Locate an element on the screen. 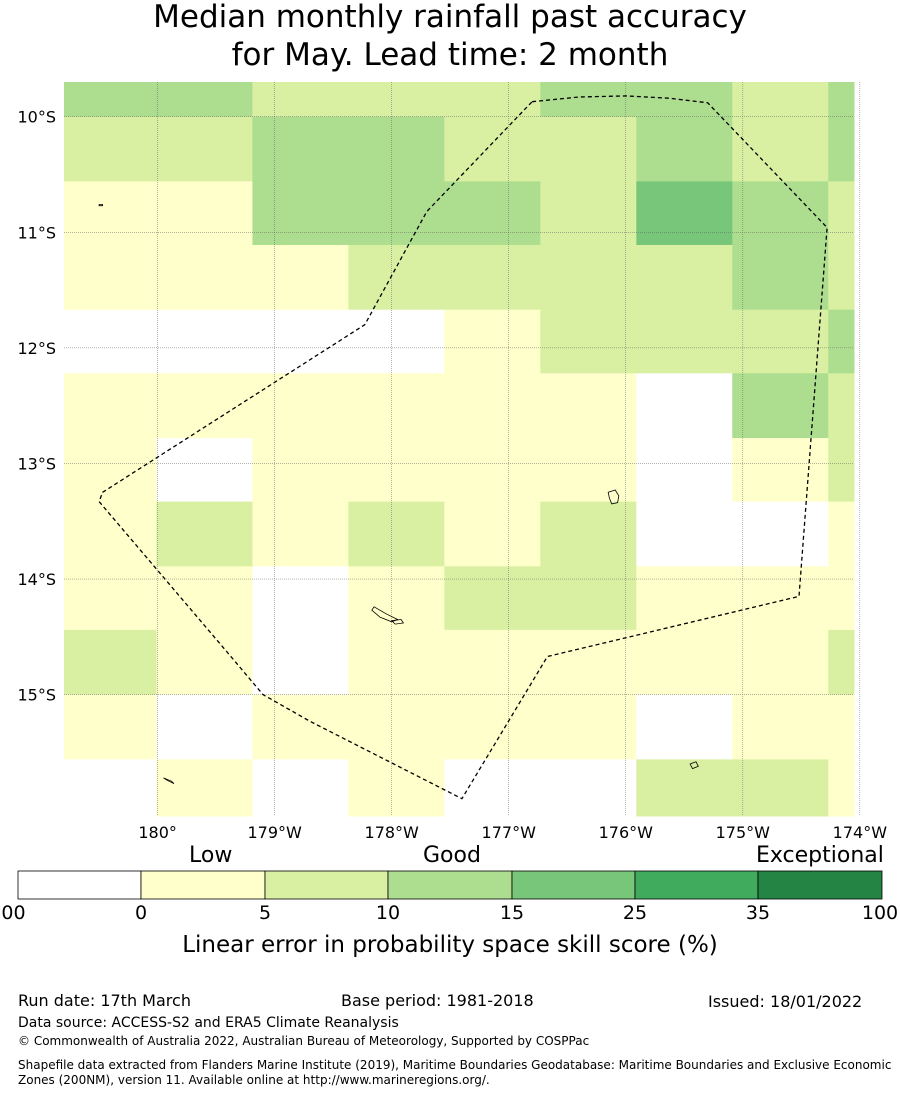 This screenshot has height=1095, width=900. lon-tick-label: 176°W is located at coordinates (626, 832).